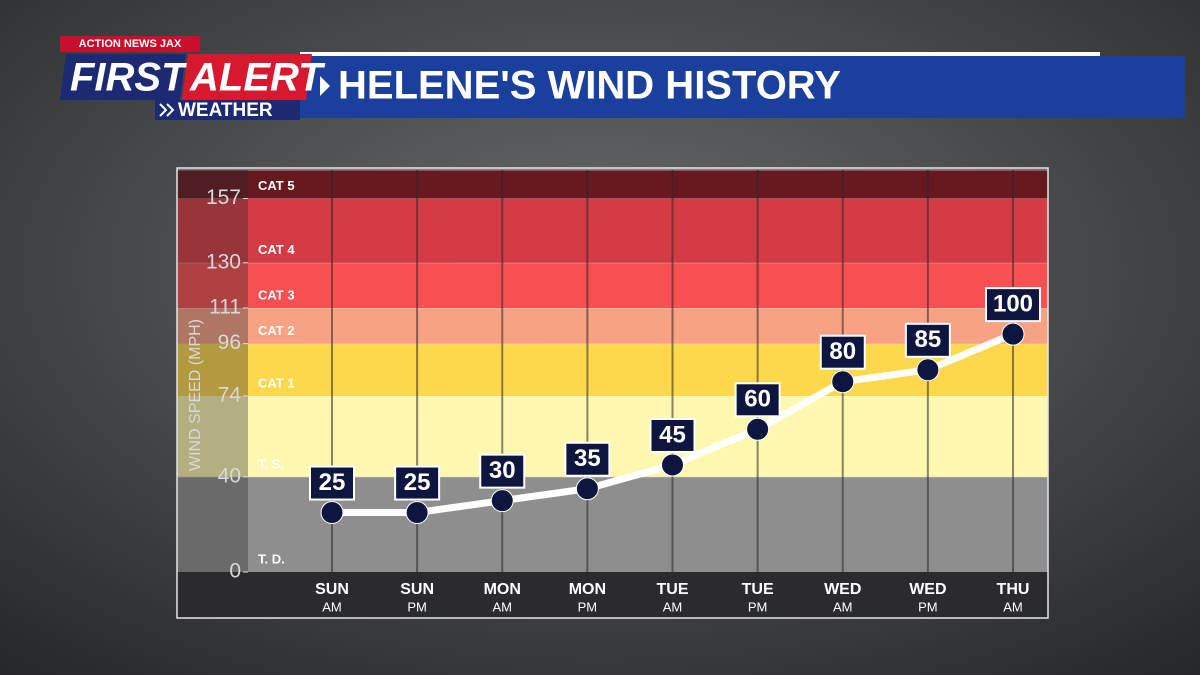 The width and height of the screenshot is (1200, 675). What do you see at coordinates (271, 558) in the screenshot?
I see `band-label: T. D.` at bounding box center [271, 558].